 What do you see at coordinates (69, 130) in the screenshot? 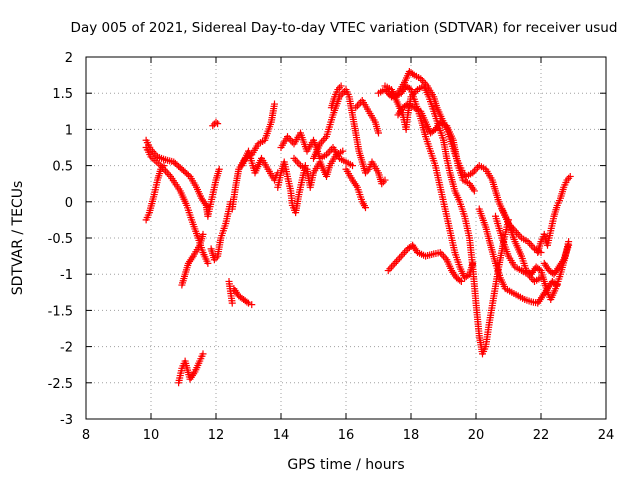
I see `y-tick-label: 1` at bounding box center [69, 130].